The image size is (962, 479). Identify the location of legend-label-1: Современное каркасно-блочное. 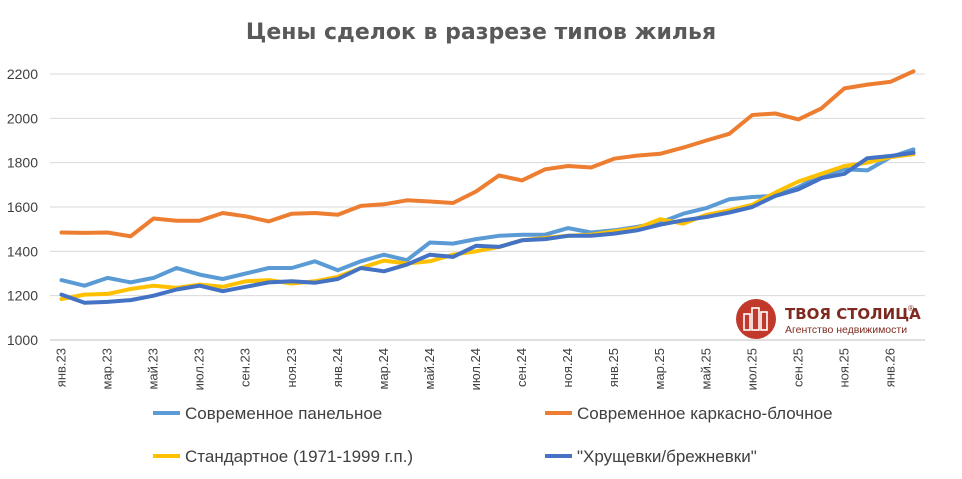
(705, 413).